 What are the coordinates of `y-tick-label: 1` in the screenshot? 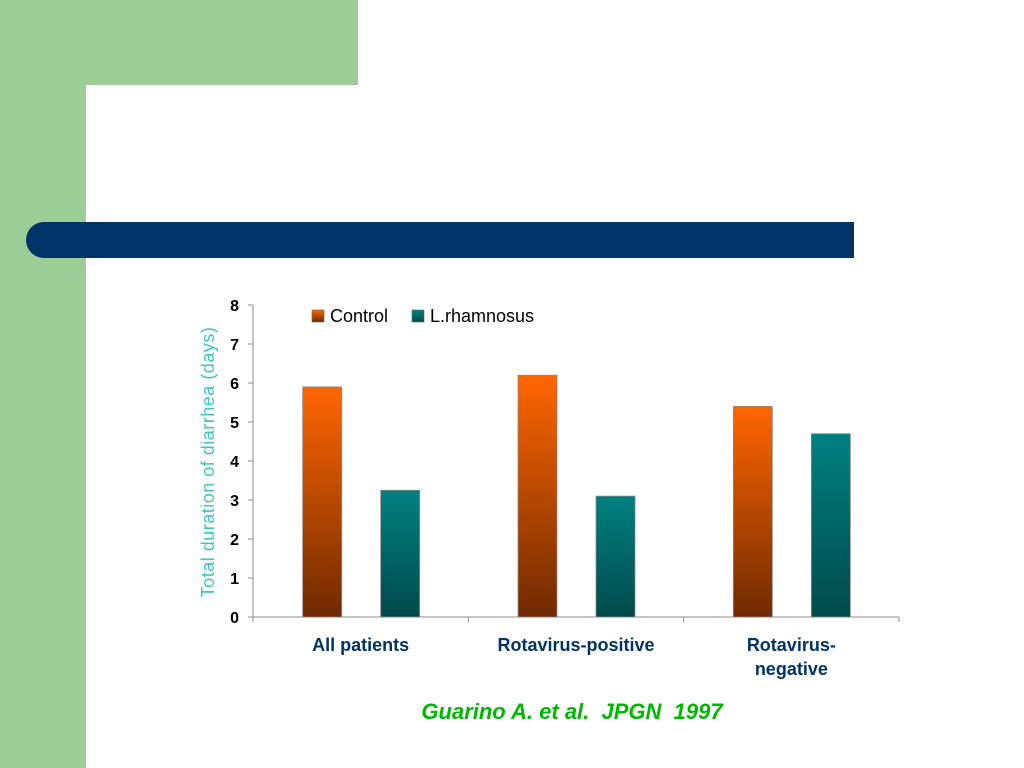 It's located at (234, 579).